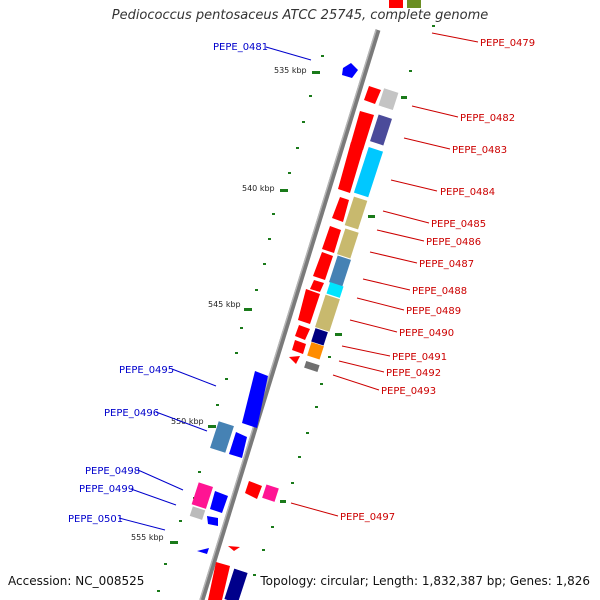  What do you see at coordinates (419, 357) in the screenshot?
I see `gene-label-pepe-0491: PEPE_0491` at bounding box center [419, 357].